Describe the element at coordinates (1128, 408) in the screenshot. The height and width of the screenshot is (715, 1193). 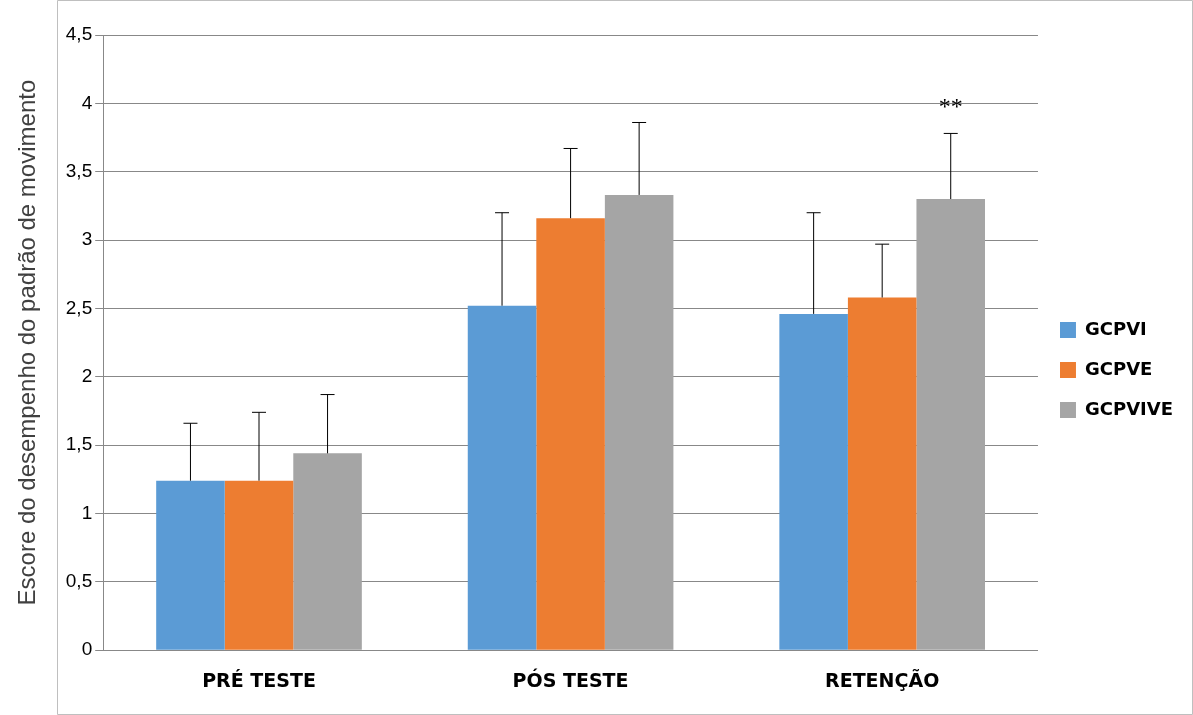
I see `legend-label: GCPVIVE` at that location.